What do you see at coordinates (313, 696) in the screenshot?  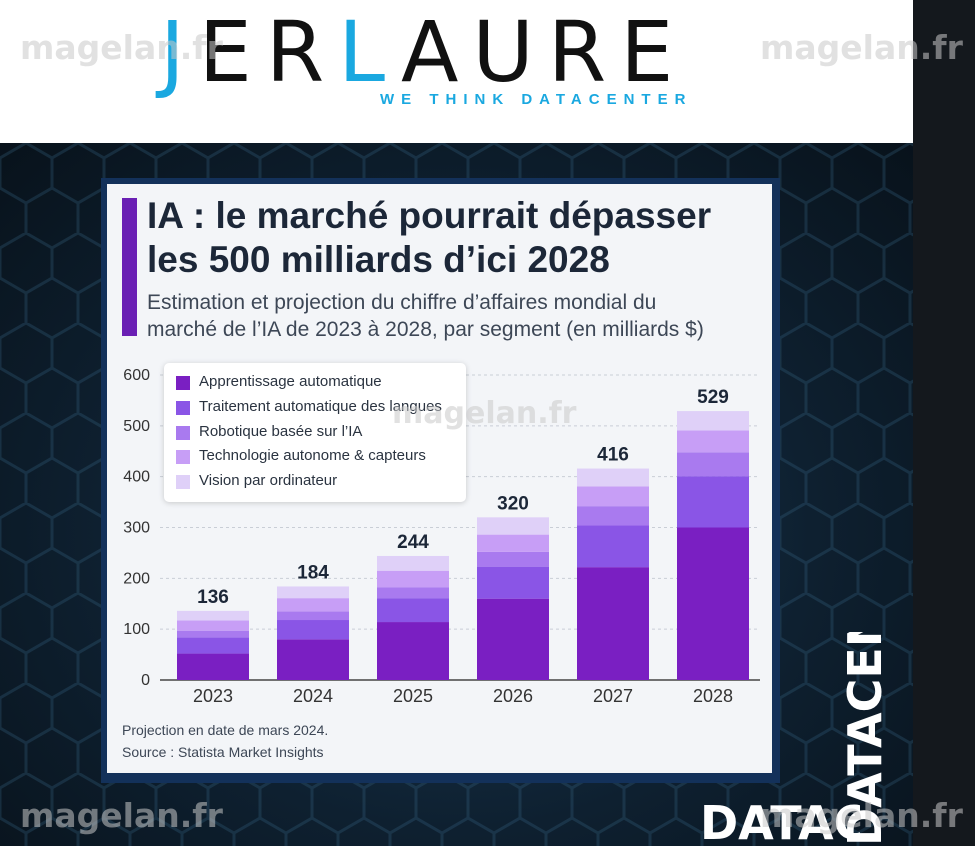 I see `x-tick-label: 2024` at bounding box center [313, 696].